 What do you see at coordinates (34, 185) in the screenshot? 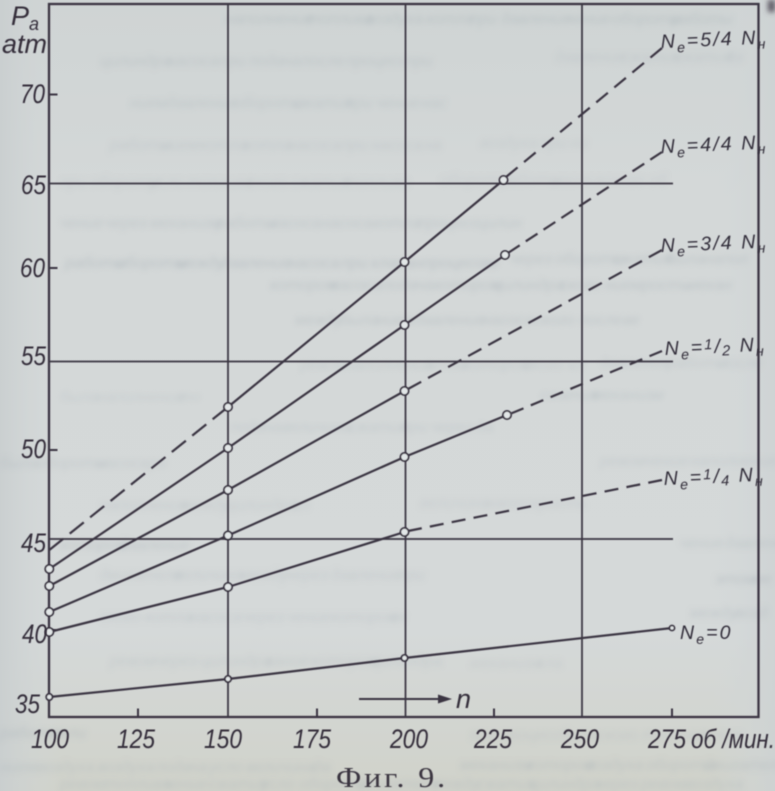
I see `svg-text: 65` at bounding box center [34, 185].